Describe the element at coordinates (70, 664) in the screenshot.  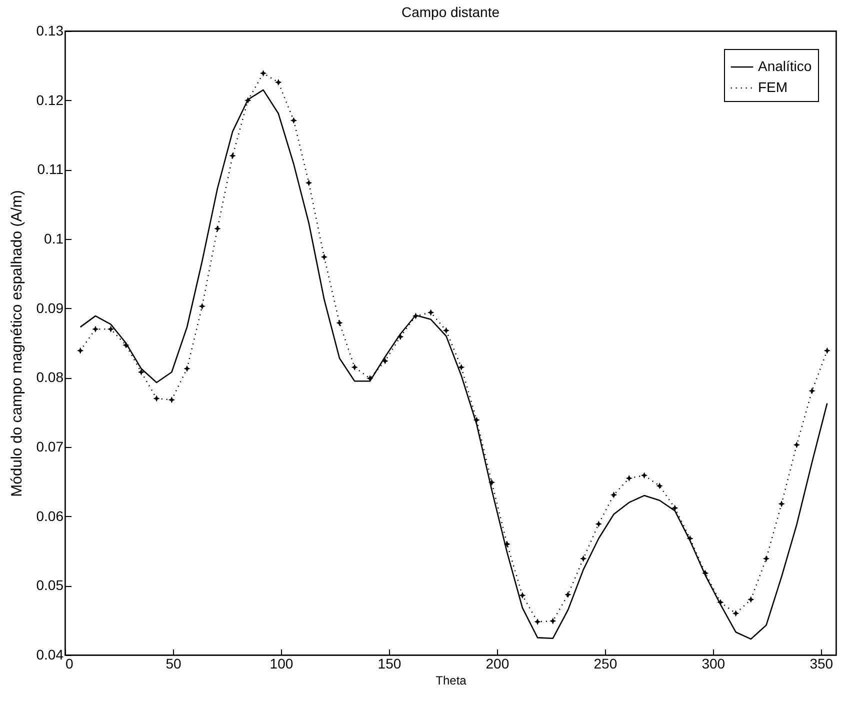
I see `x-tick-label: 0` at that location.